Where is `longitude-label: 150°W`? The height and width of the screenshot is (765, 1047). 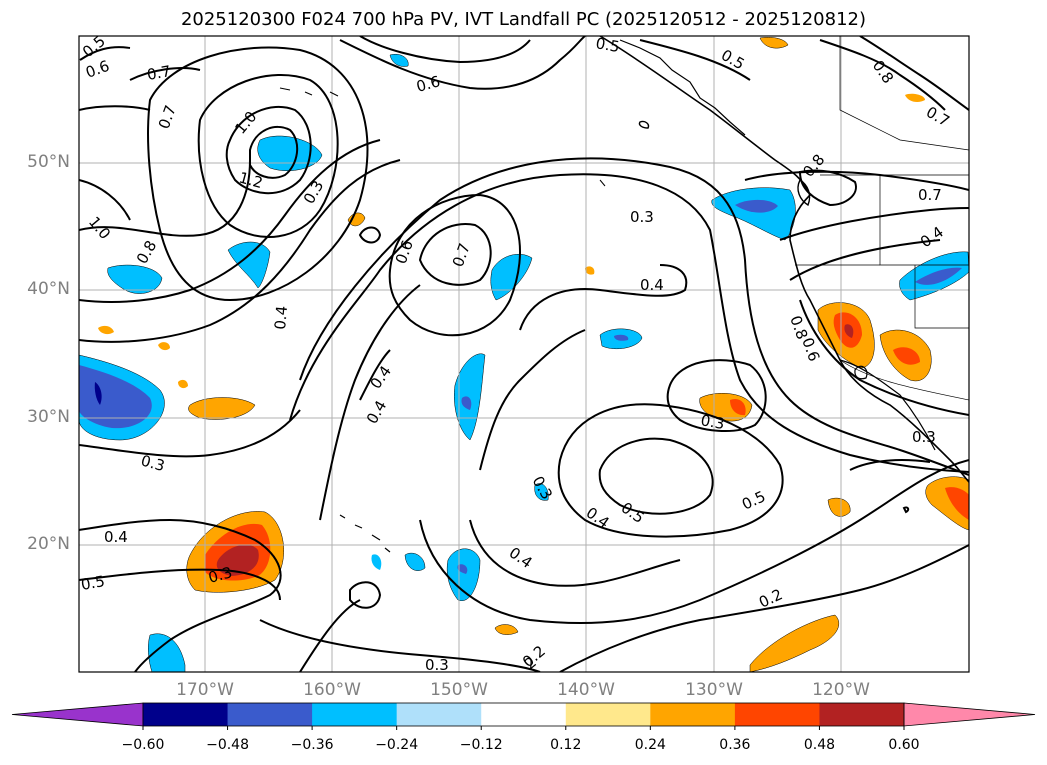 longitude-label: 150°W is located at coordinates (459, 690).